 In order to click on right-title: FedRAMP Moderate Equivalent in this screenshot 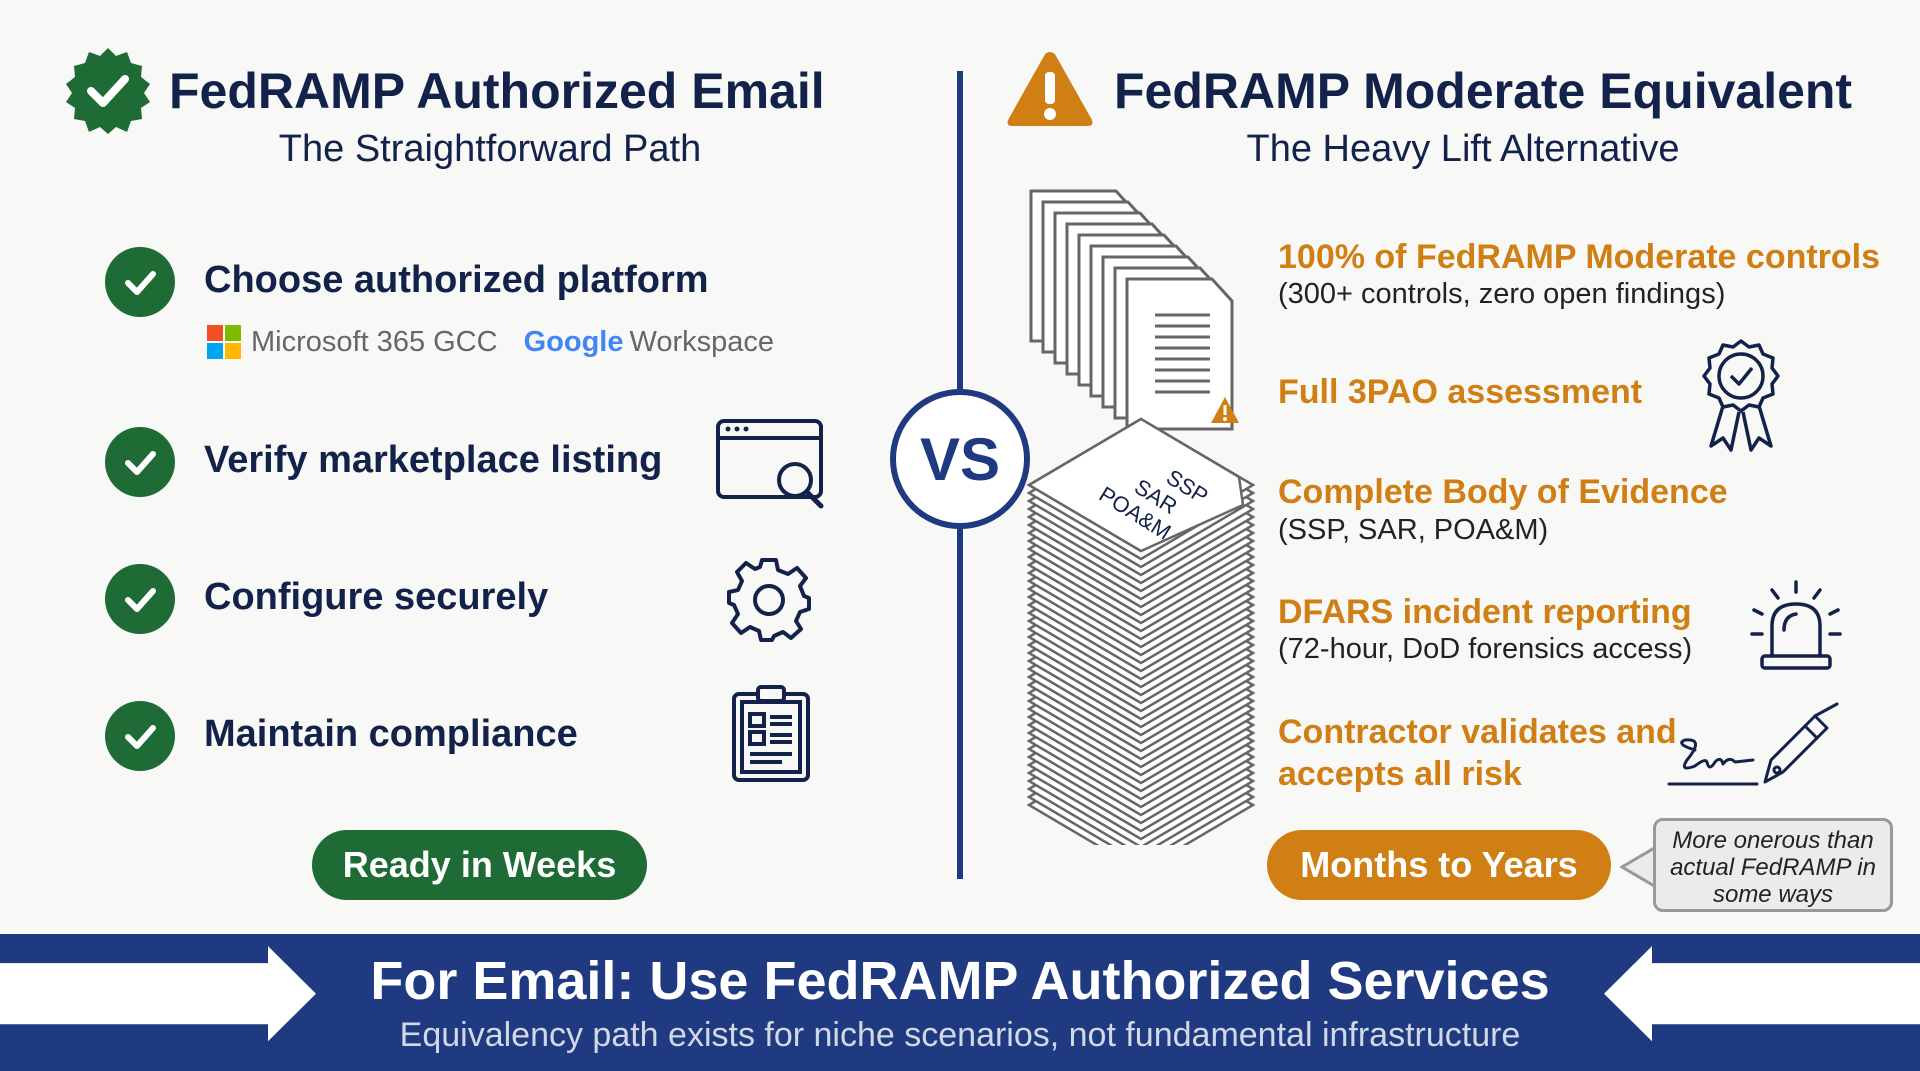, I will do `click(1483, 91)`.